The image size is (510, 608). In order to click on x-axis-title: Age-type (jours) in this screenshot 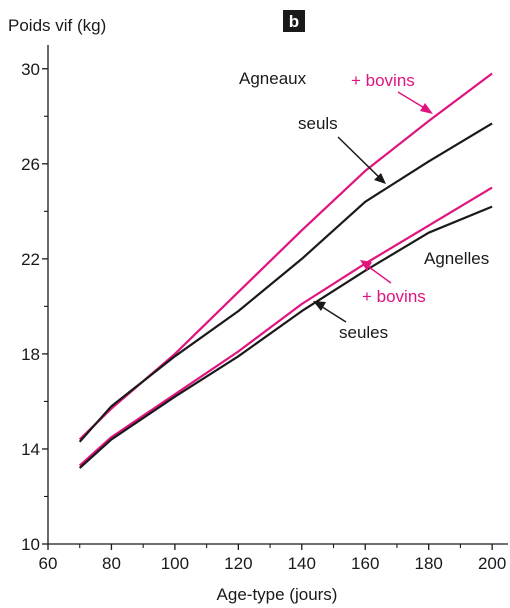, I will do `click(277, 594)`.